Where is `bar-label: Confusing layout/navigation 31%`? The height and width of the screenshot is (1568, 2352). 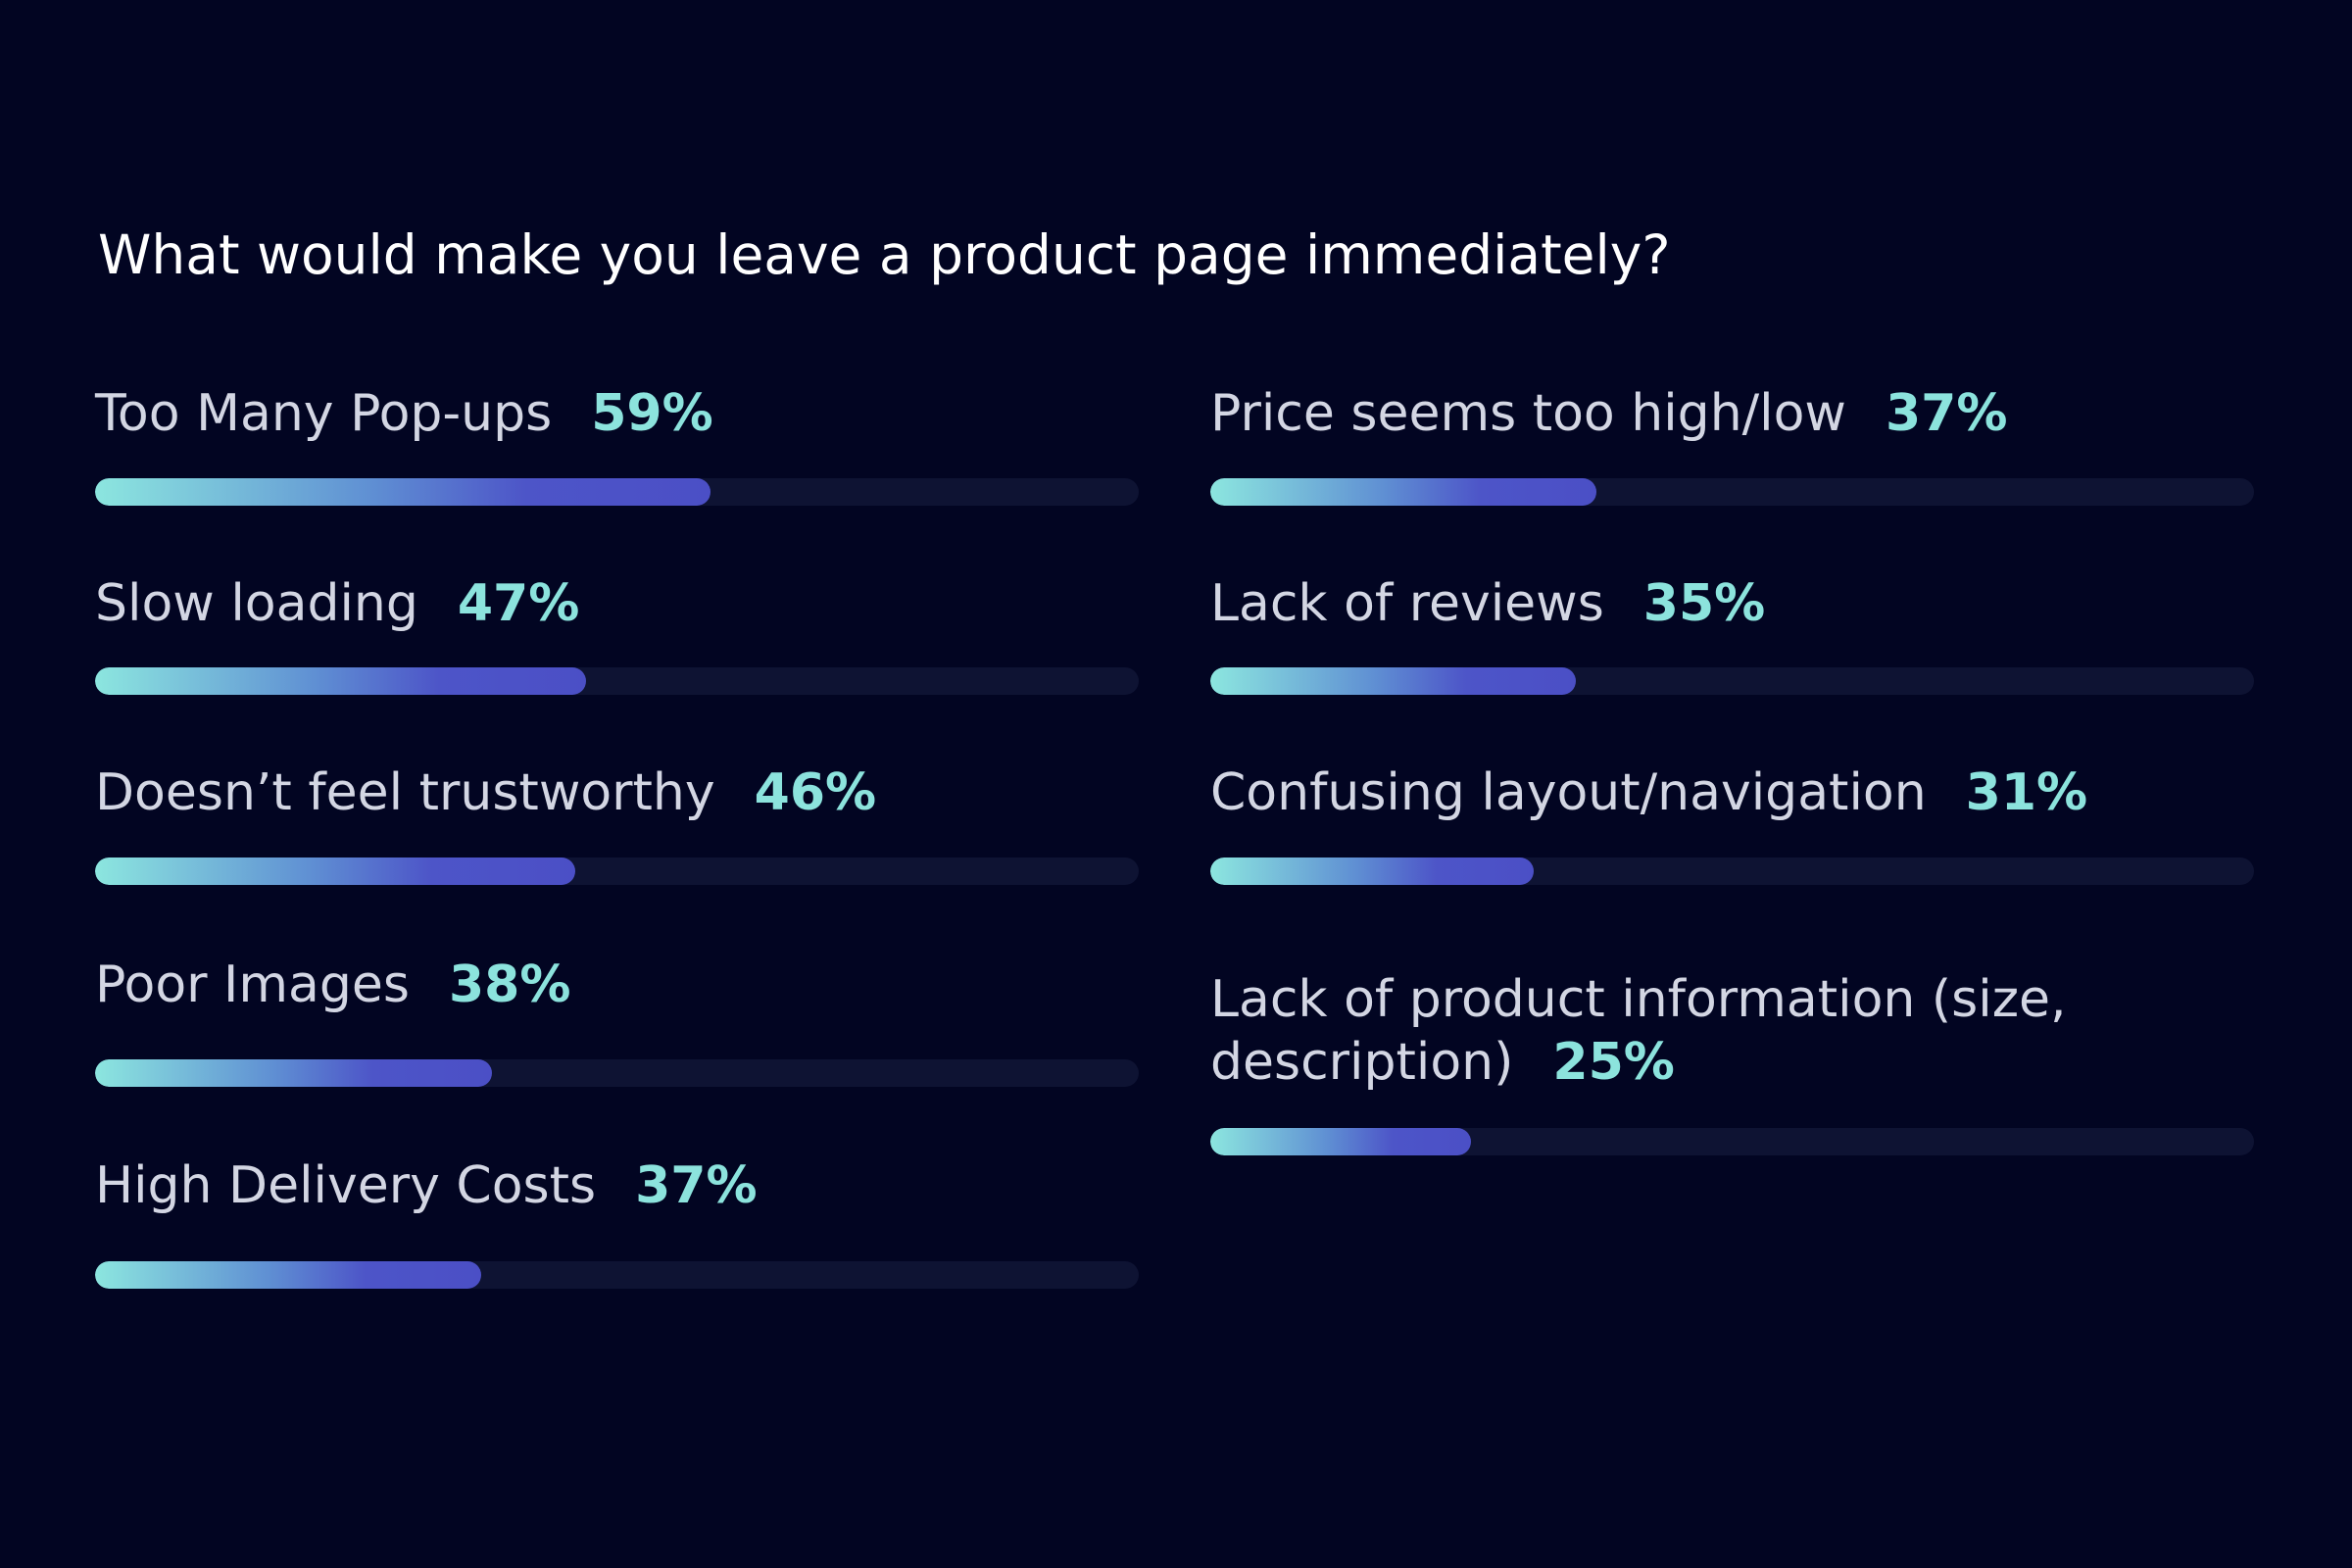 bar-label: Confusing layout/navigation 31% is located at coordinates (1732, 793).